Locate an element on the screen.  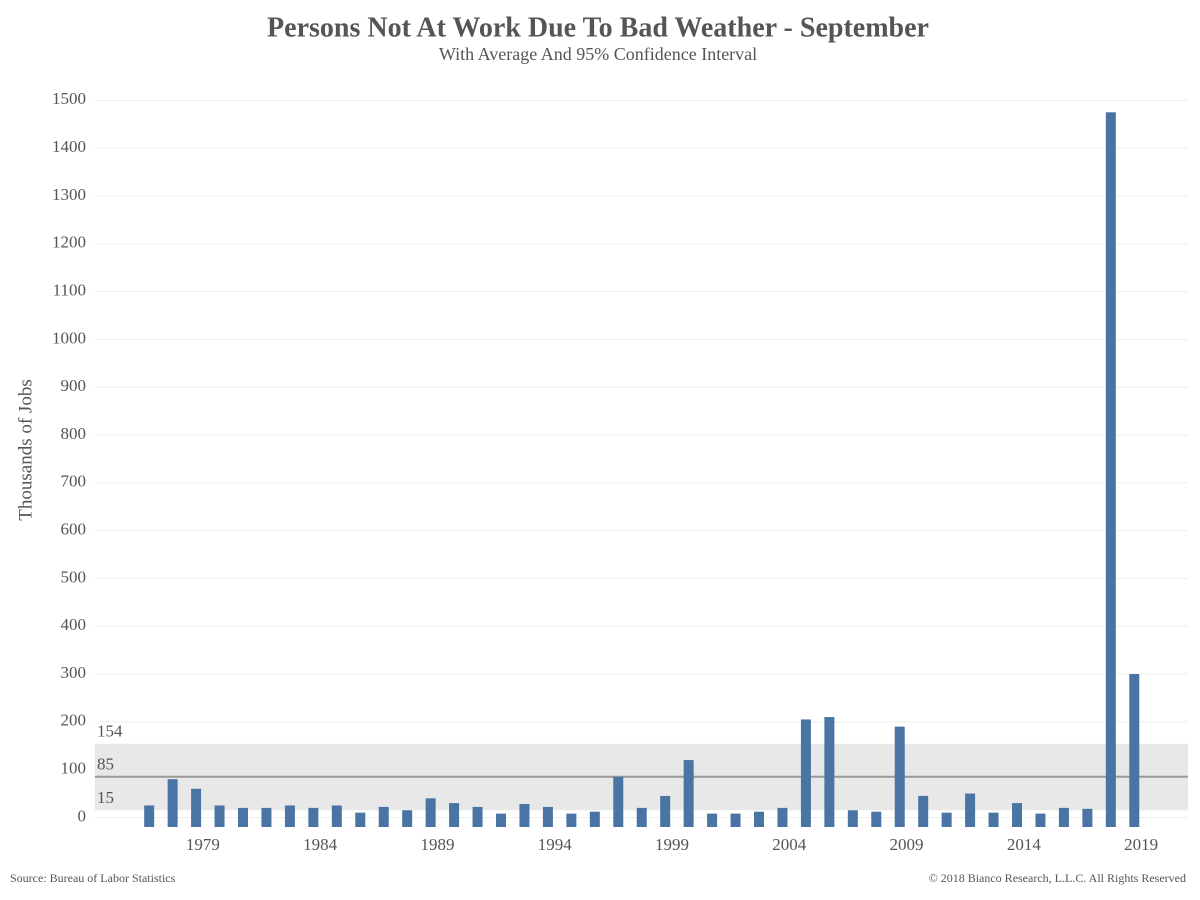
average-label: 85 is located at coordinates (105, 764).